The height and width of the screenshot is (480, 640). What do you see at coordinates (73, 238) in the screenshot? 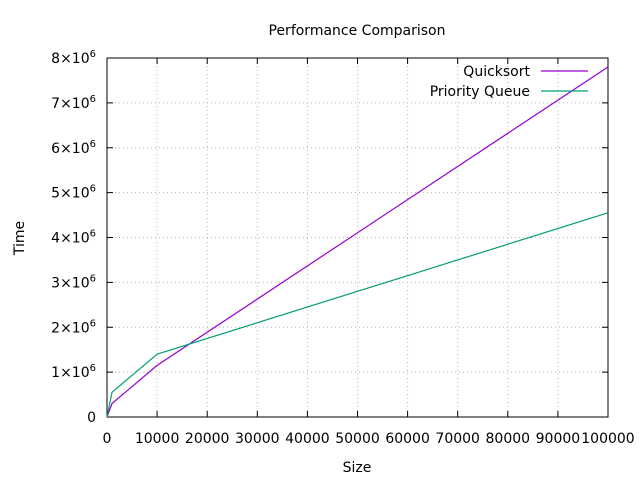
I see `y-tick-label: 4×10⁶` at bounding box center [73, 238].